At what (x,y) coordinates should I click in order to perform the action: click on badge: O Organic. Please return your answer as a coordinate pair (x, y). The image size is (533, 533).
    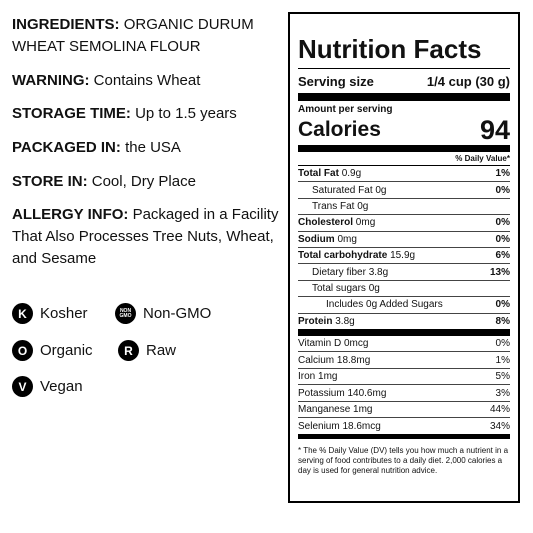
    Looking at the image, I should click on (52, 350).